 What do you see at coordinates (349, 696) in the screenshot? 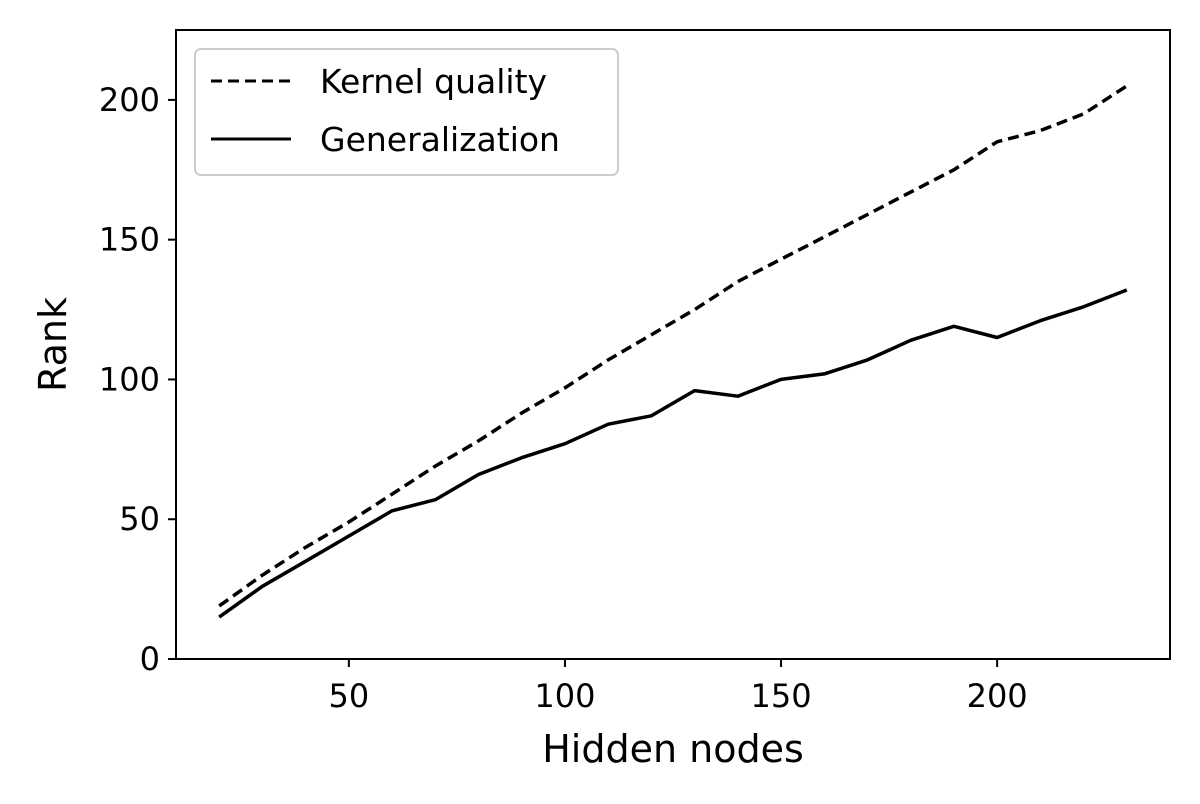
I see `x-tick-label: 50` at bounding box center [349, 696].